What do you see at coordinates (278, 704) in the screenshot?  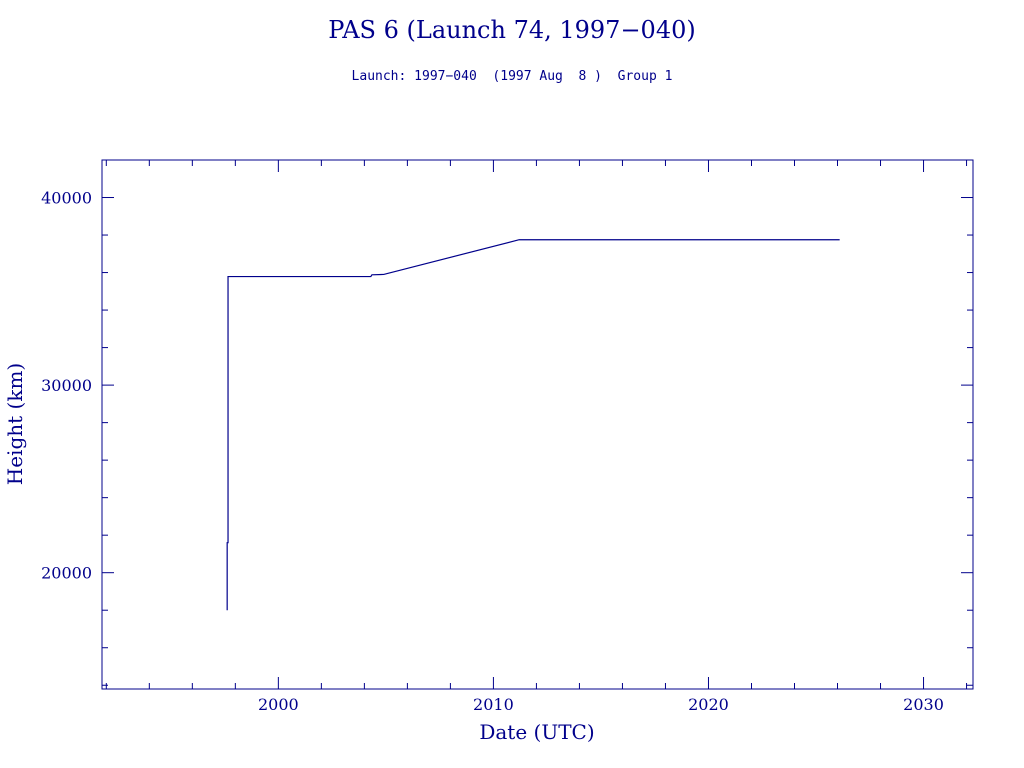 I see `x-tick-label: 2000` at bounding box center [278, 704].